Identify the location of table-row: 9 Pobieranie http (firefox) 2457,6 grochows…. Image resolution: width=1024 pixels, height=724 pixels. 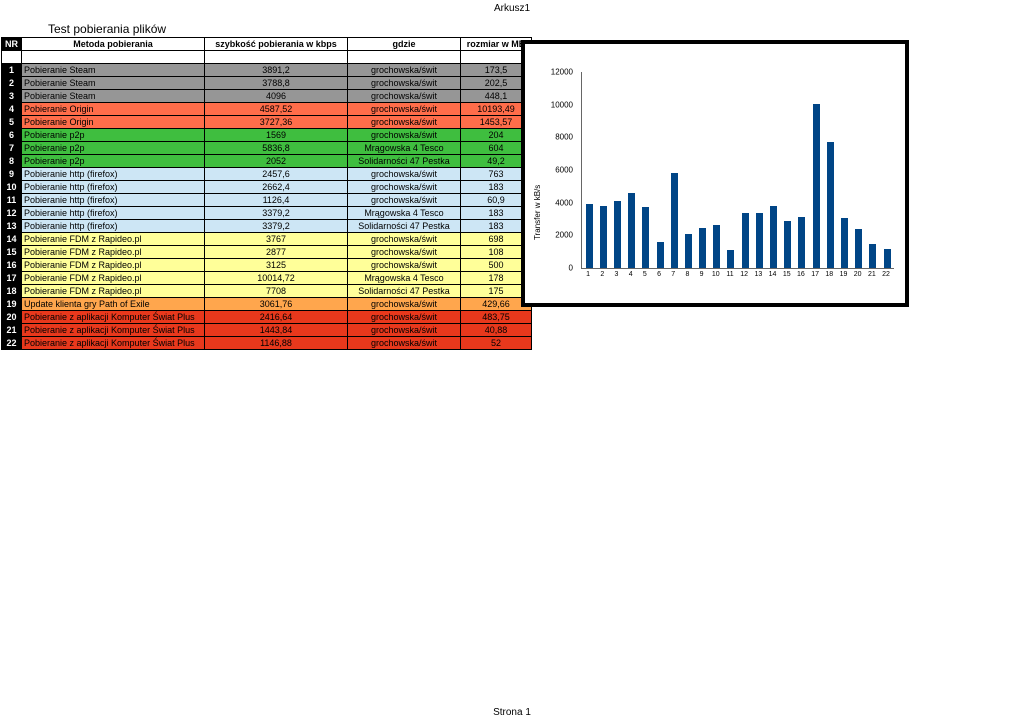
(266, 174).